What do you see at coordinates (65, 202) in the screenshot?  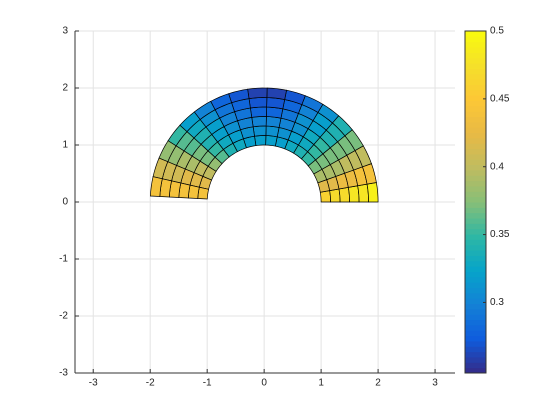 I see `y-tick-label: 0` at bounding box center [65, 202].